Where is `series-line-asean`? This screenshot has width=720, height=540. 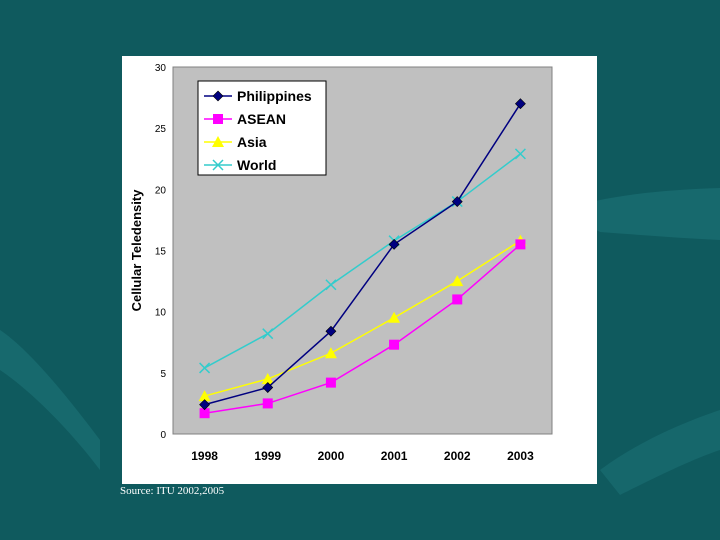
series-line-asean is located at coordinates (362, 328).